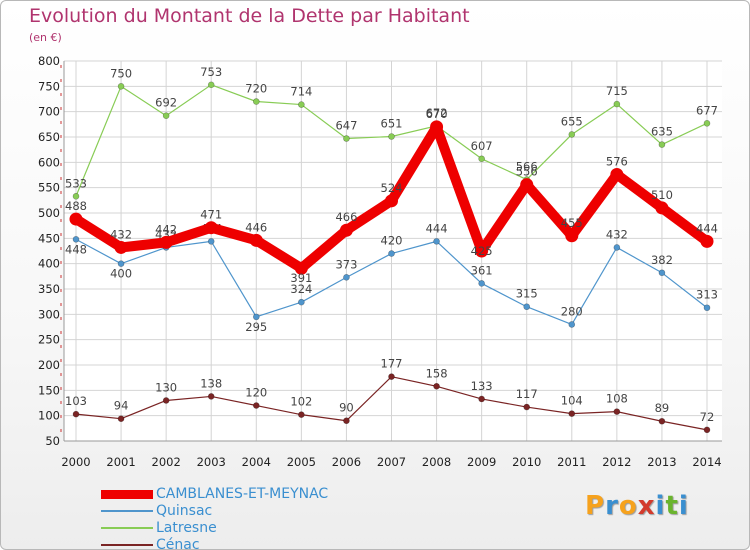 The height and width of the screenshot is (550, 750). Describe the element at coordinates (49, 112) in the screenshot. I see `y-tick-label: 700` at that location.